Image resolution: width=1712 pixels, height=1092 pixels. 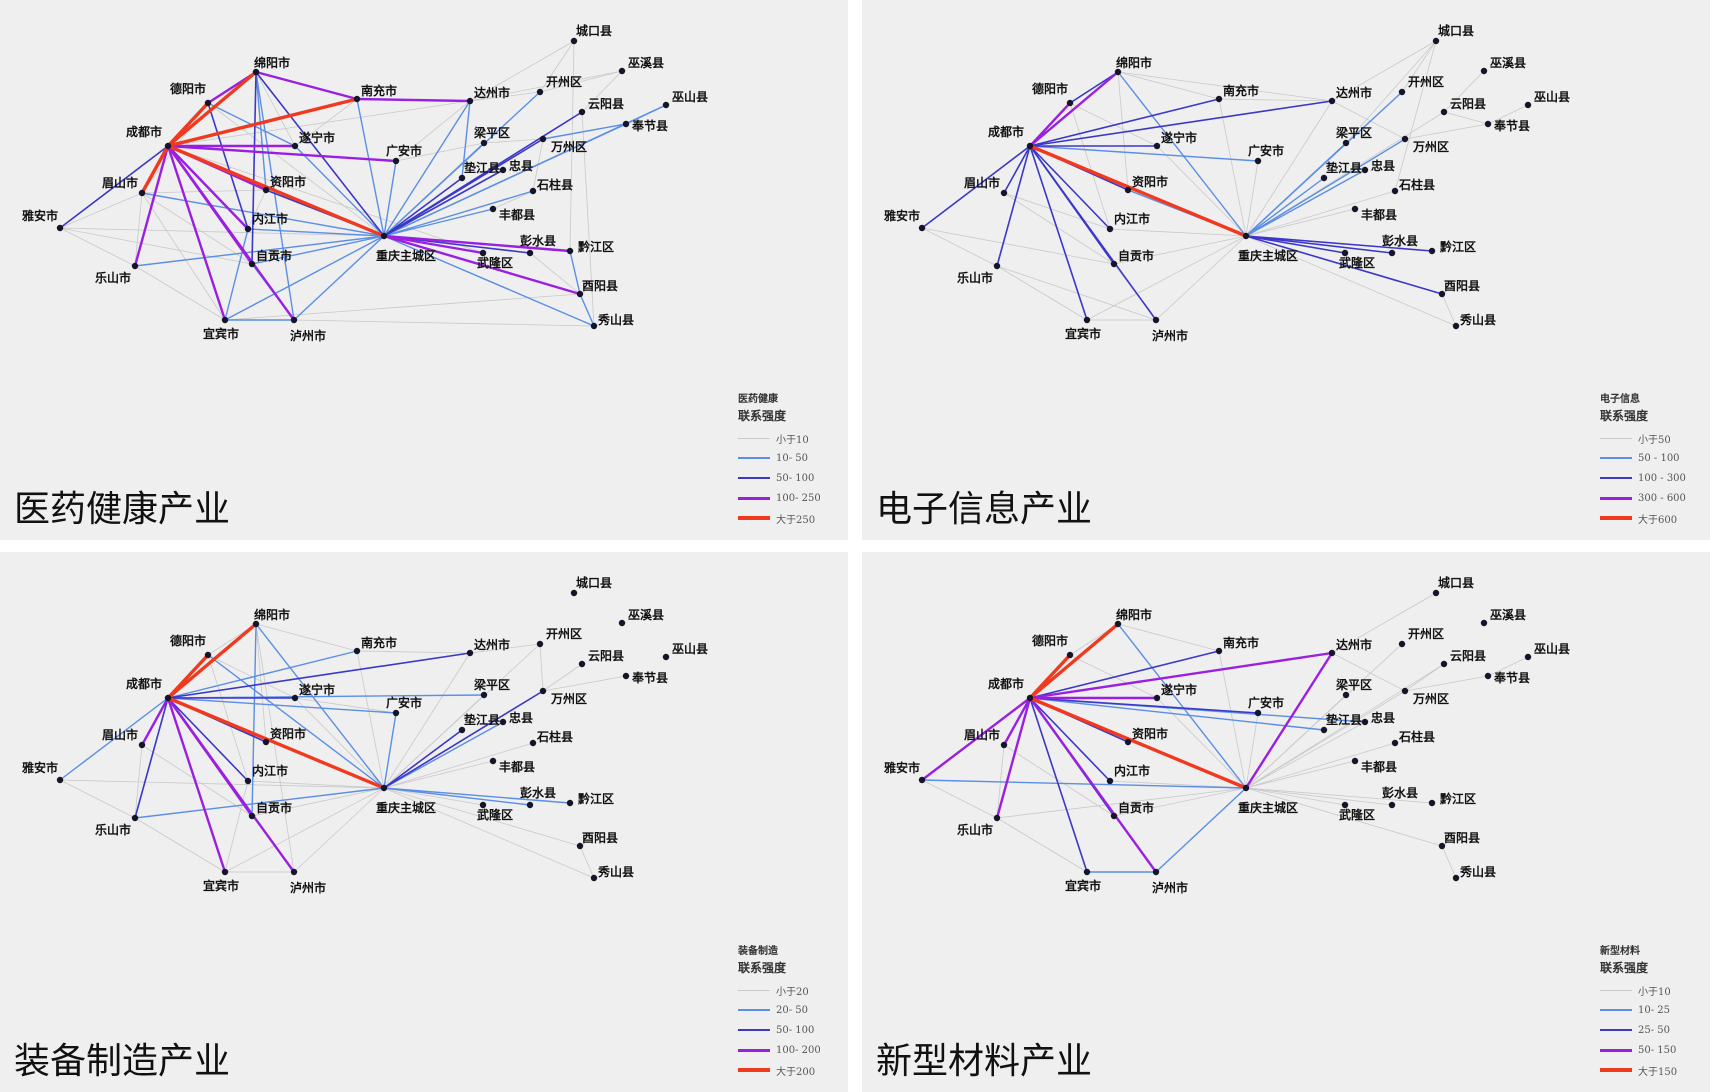 I want to click on edge-chengdu-deyang, so click(x=1050, y=676).